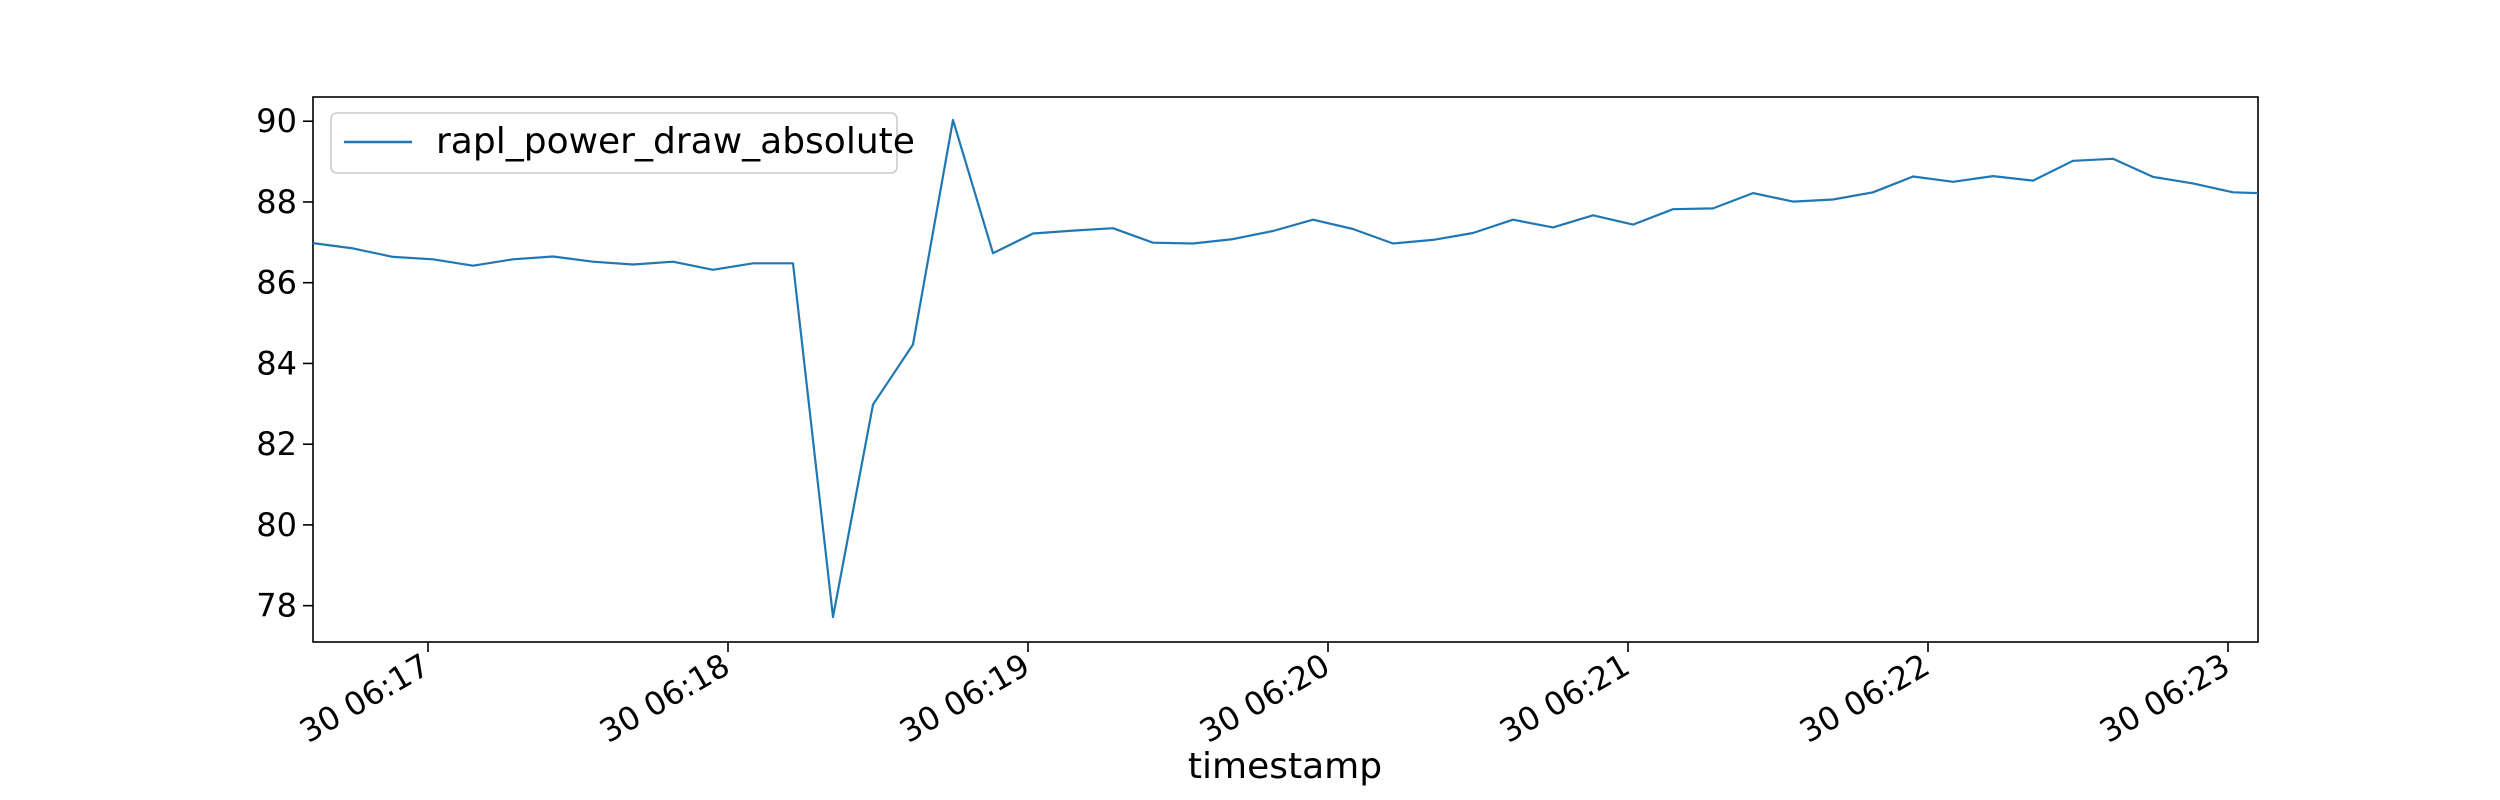 This screenshot has height=800, width=2500. Describe the element at coordinates (276, 606) in the screenshot. I see `y-tick-label: 78` at that location.